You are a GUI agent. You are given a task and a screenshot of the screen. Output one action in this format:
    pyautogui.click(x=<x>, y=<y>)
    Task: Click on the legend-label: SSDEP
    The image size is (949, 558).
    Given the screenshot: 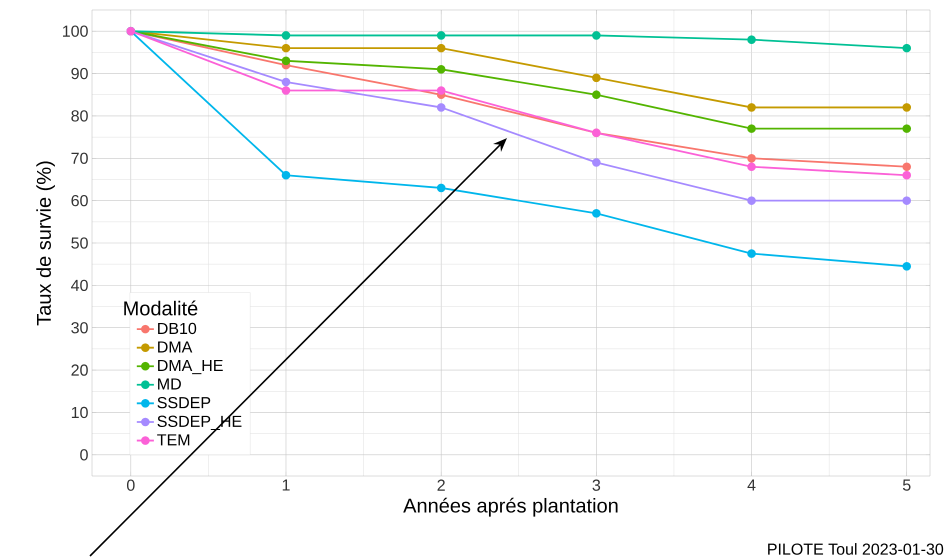 What is the action you would take?
    pyautogui.click(x=184, y=402)
    